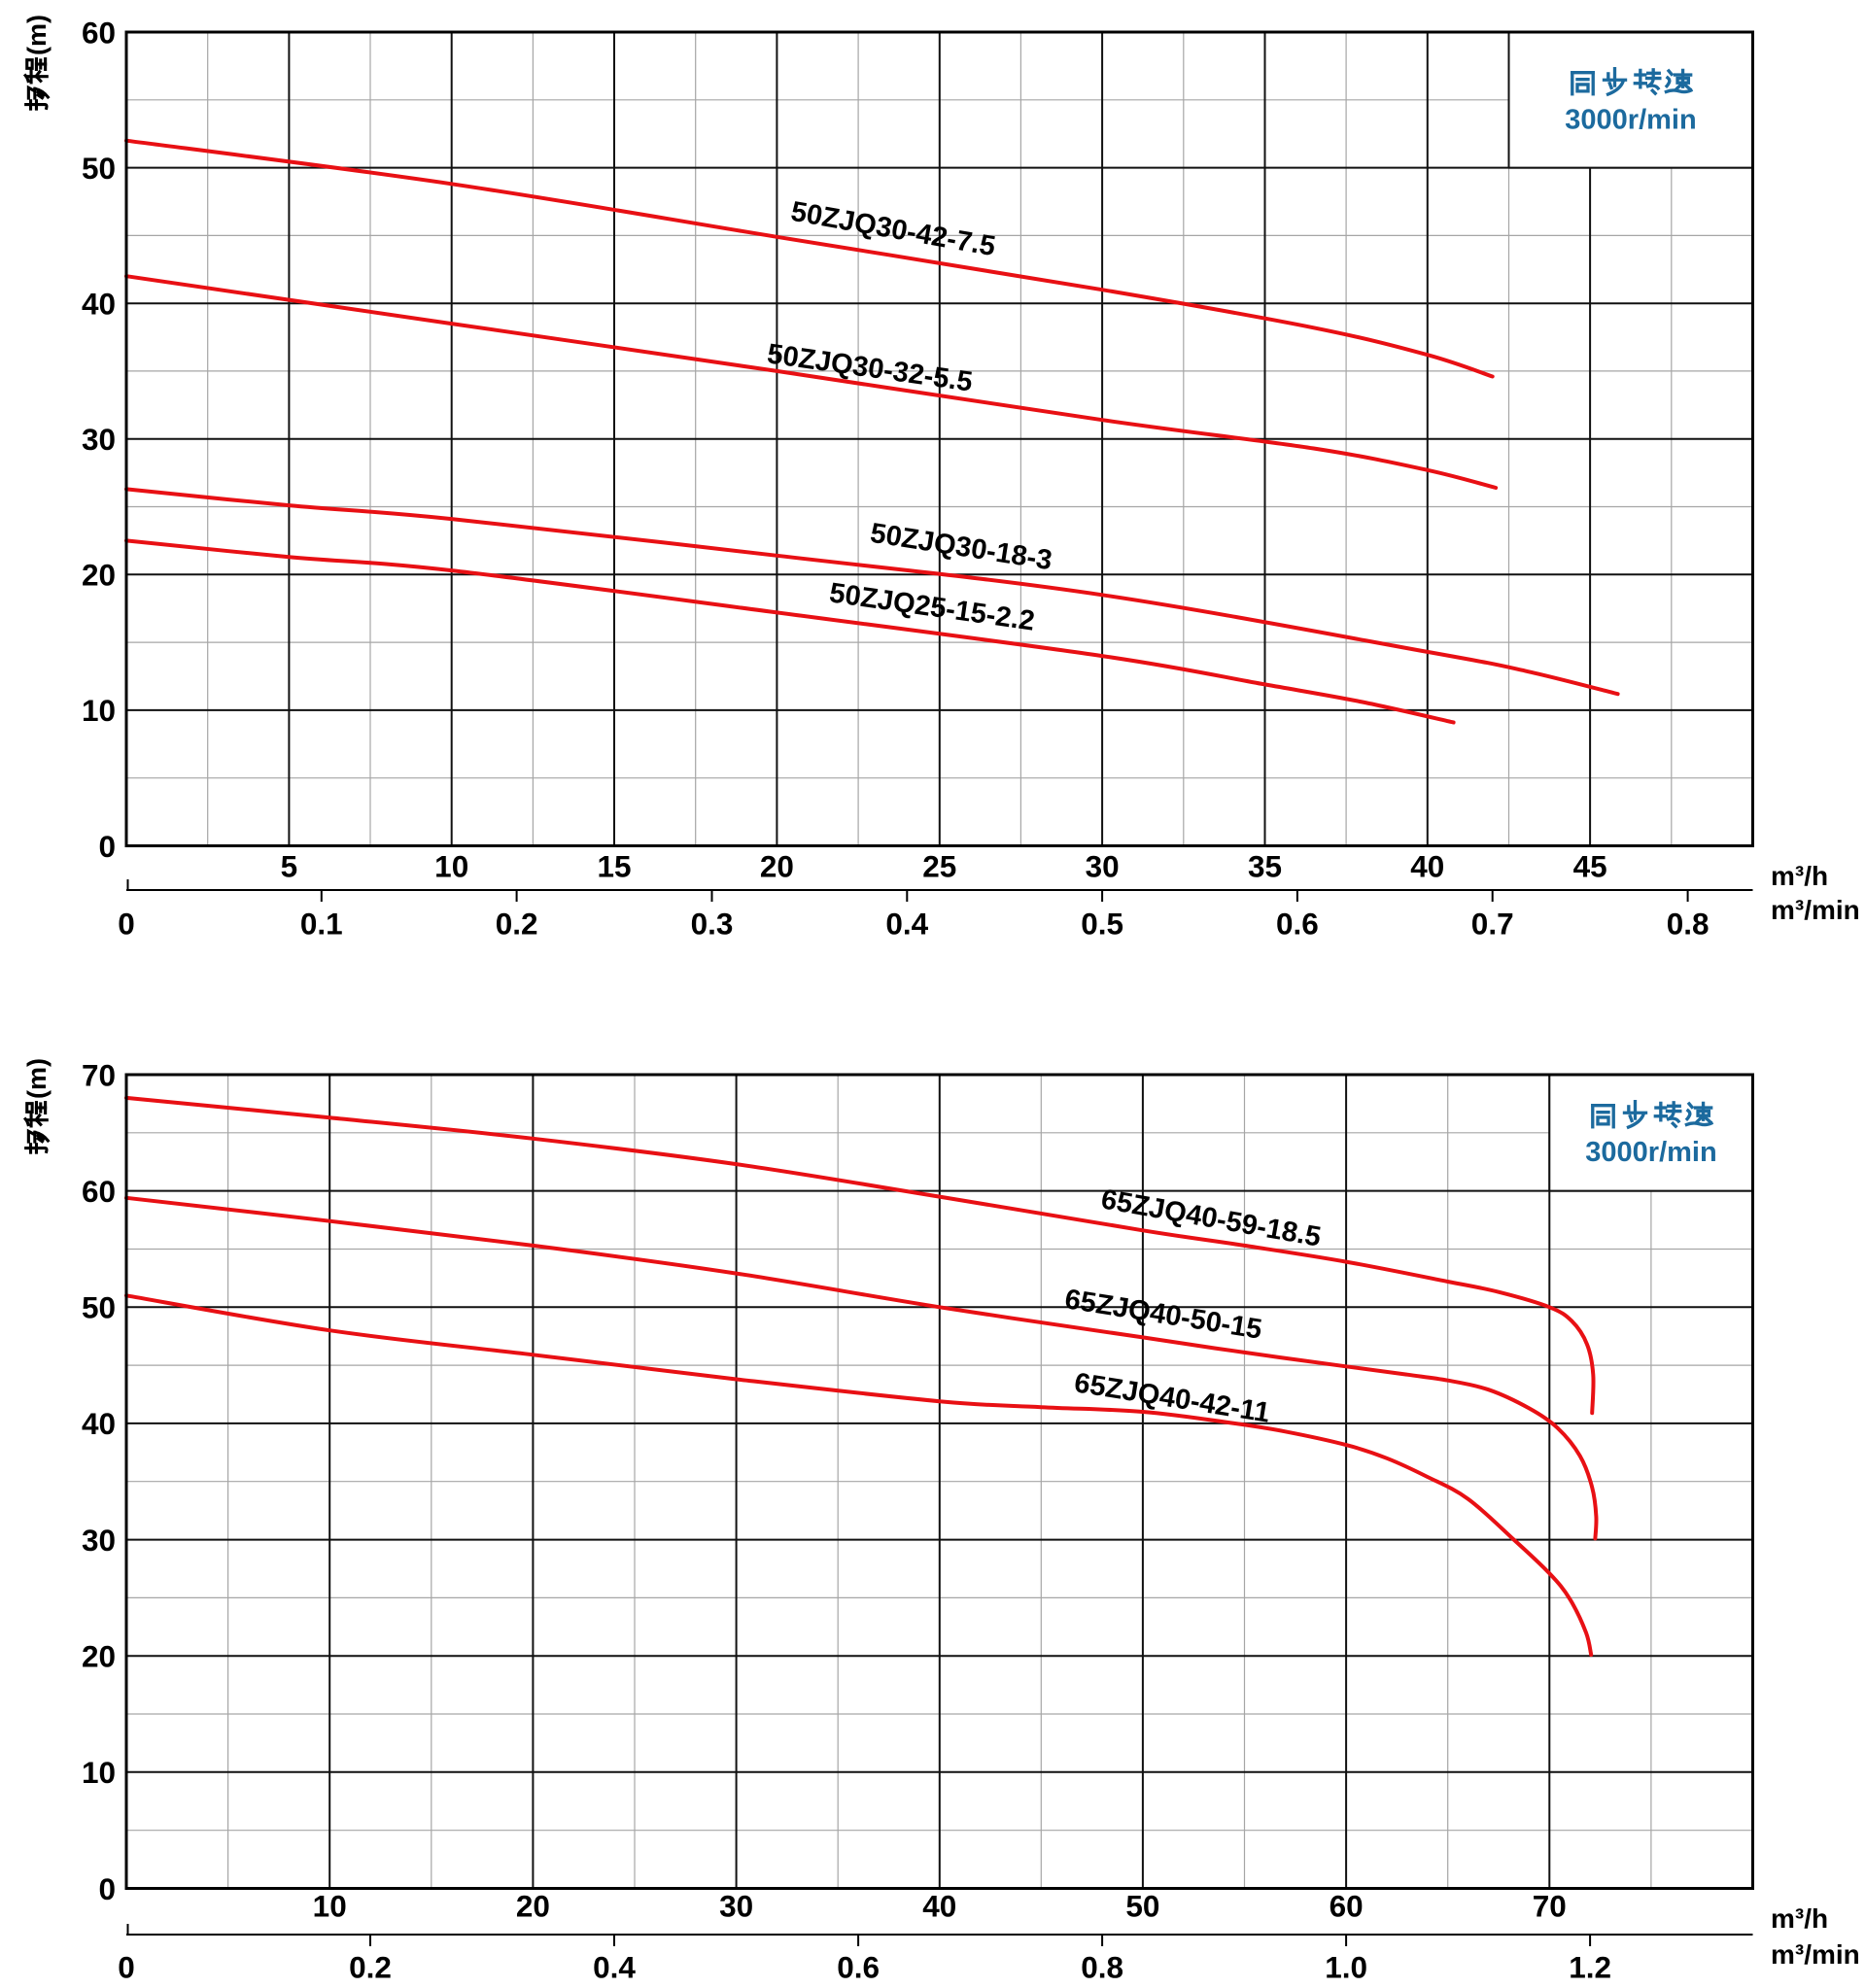  What do you see at coordinates (1492, 925) in the screenshot?
I see `svg-text: 0.7` at bounding box center [1492, 925].